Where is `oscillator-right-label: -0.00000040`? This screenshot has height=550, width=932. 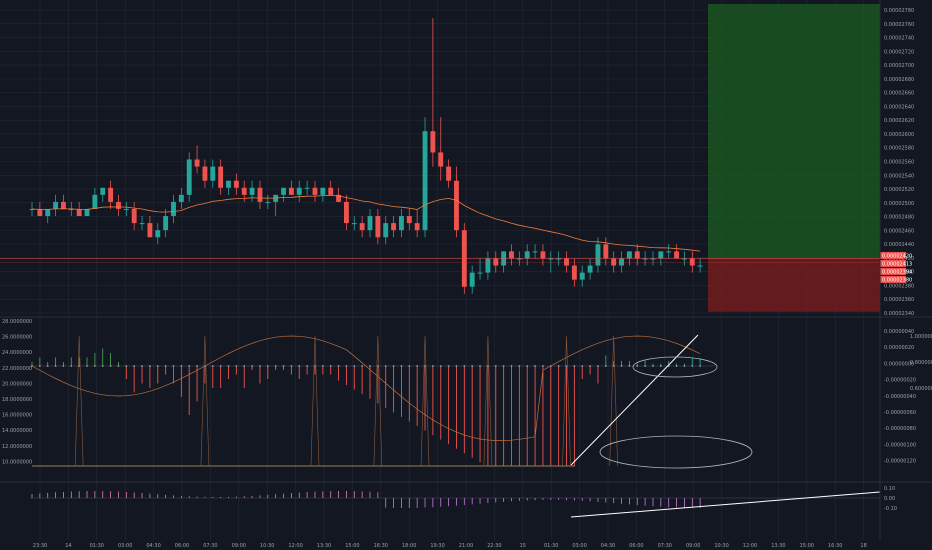 oscillator-right-label: -0.00000040 is located at coordinates (900, 397).